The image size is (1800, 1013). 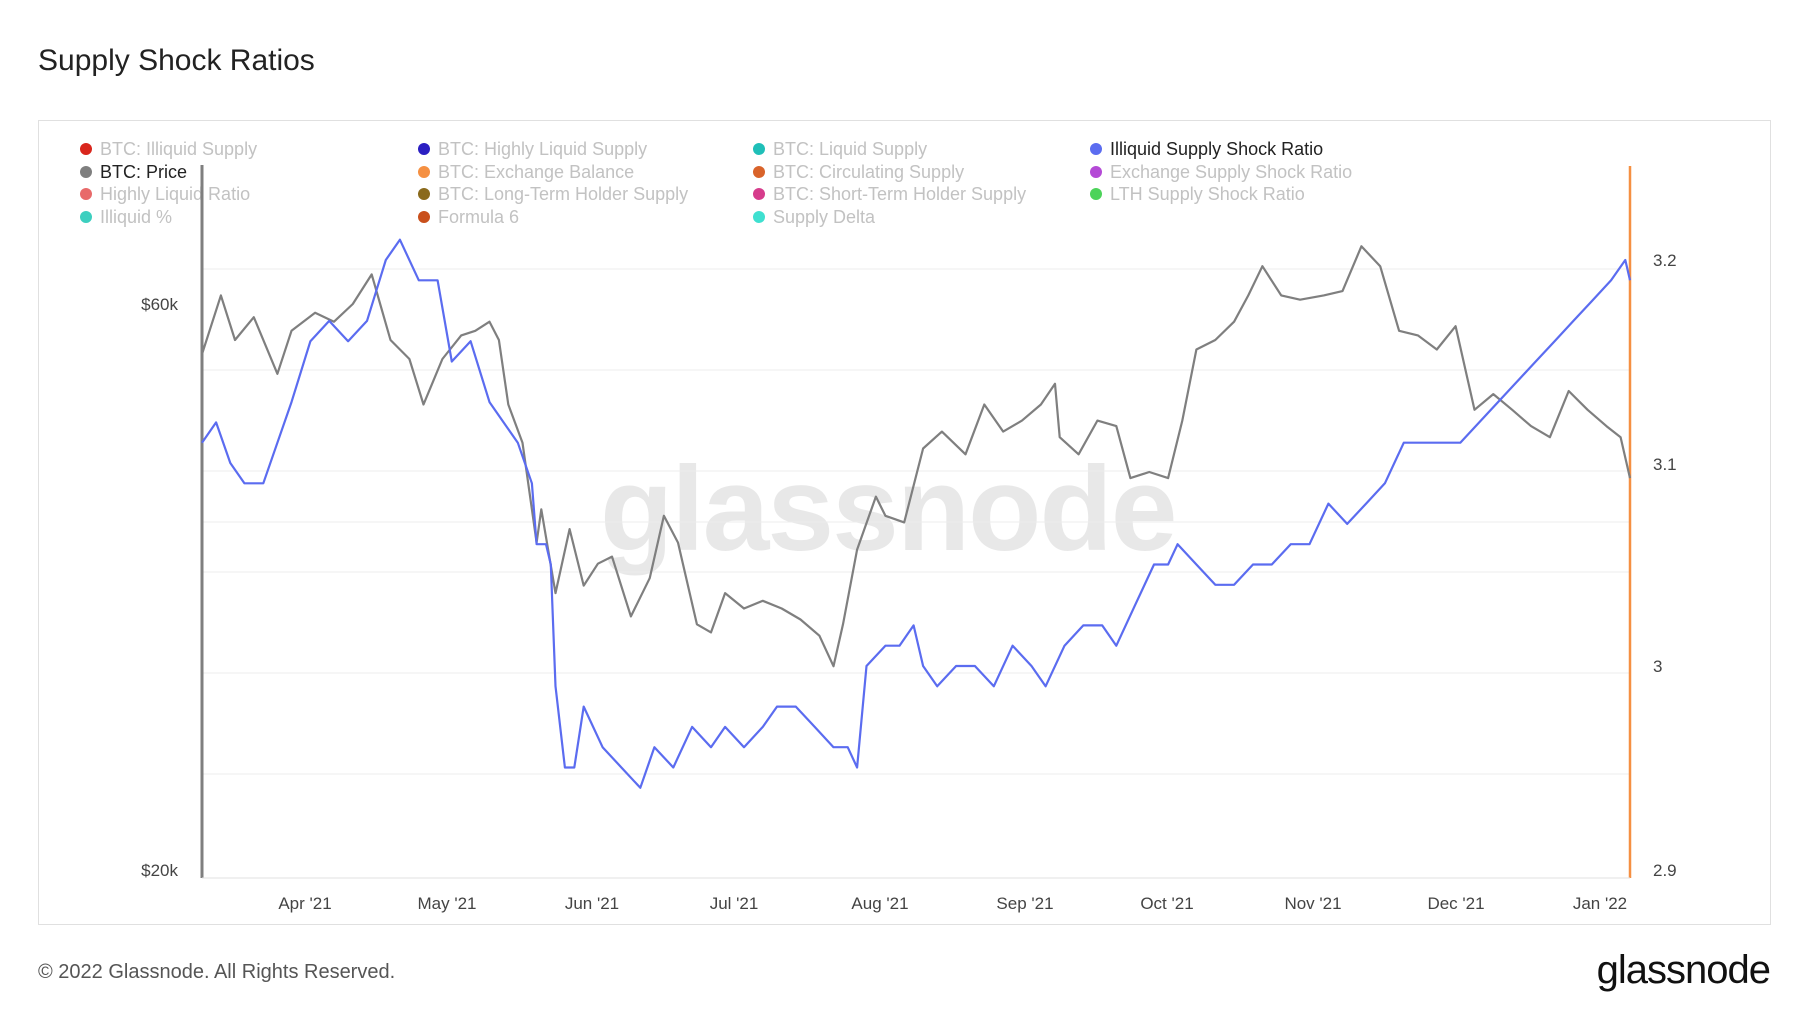 I want to click on x-tick-label: Aug '21, so click(x=879, y=903).